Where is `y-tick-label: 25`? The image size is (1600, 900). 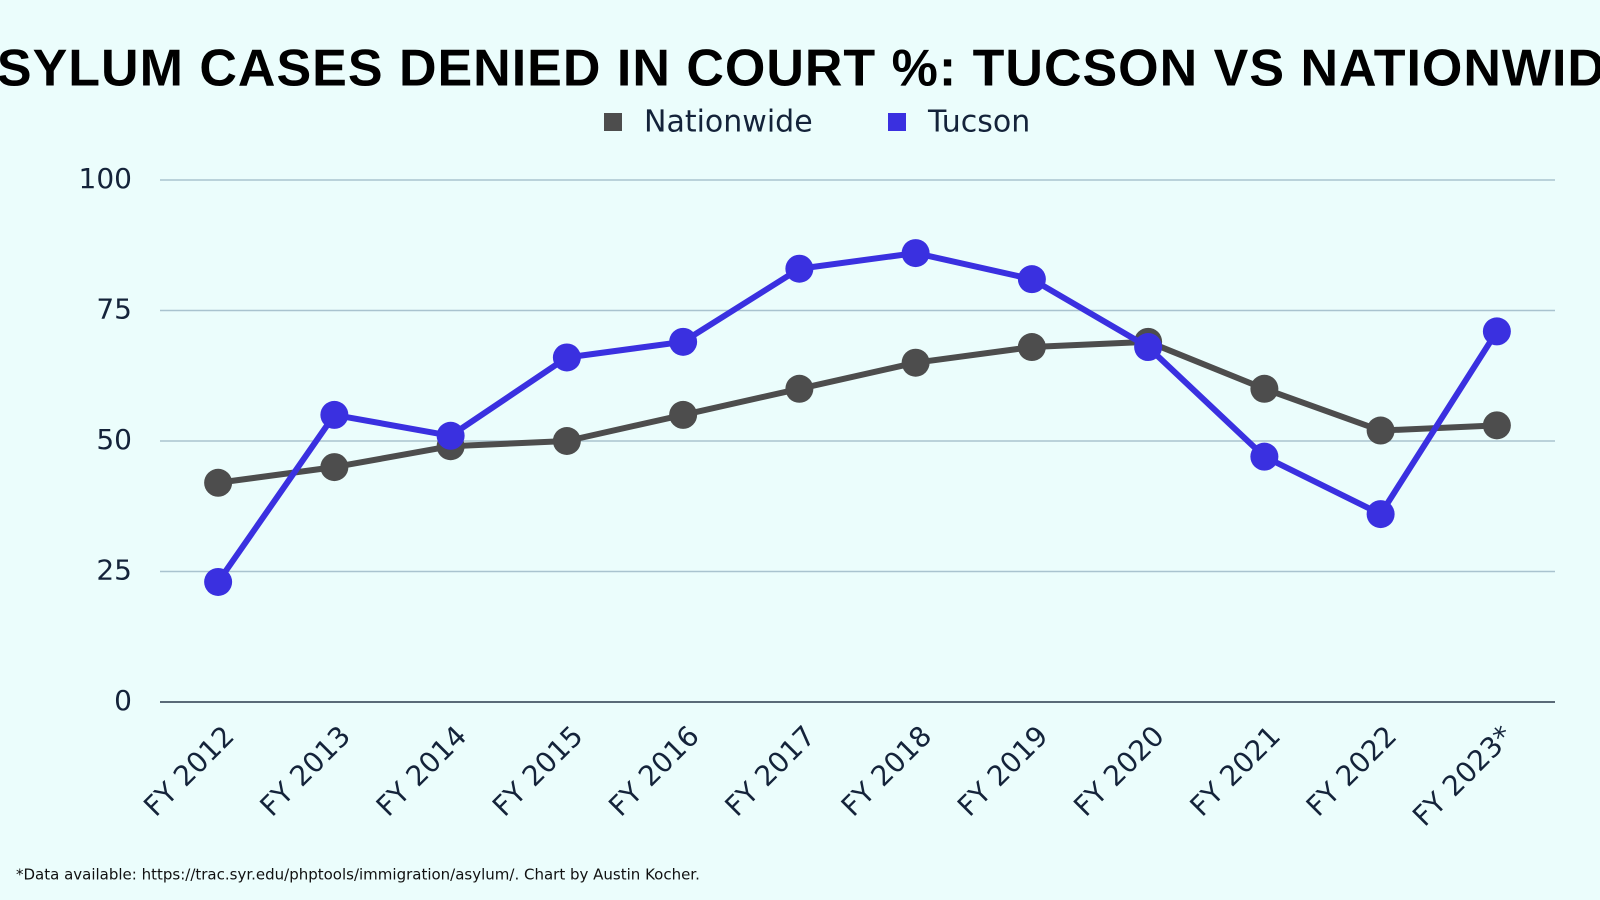
y-tick-label: 25 is located at coordinates (114, 570).